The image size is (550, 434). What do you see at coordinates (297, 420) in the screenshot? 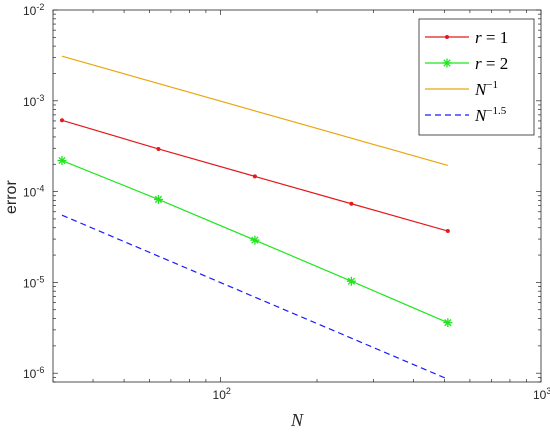
I see `x-axis-label: N` at bounding box center [297, 420].